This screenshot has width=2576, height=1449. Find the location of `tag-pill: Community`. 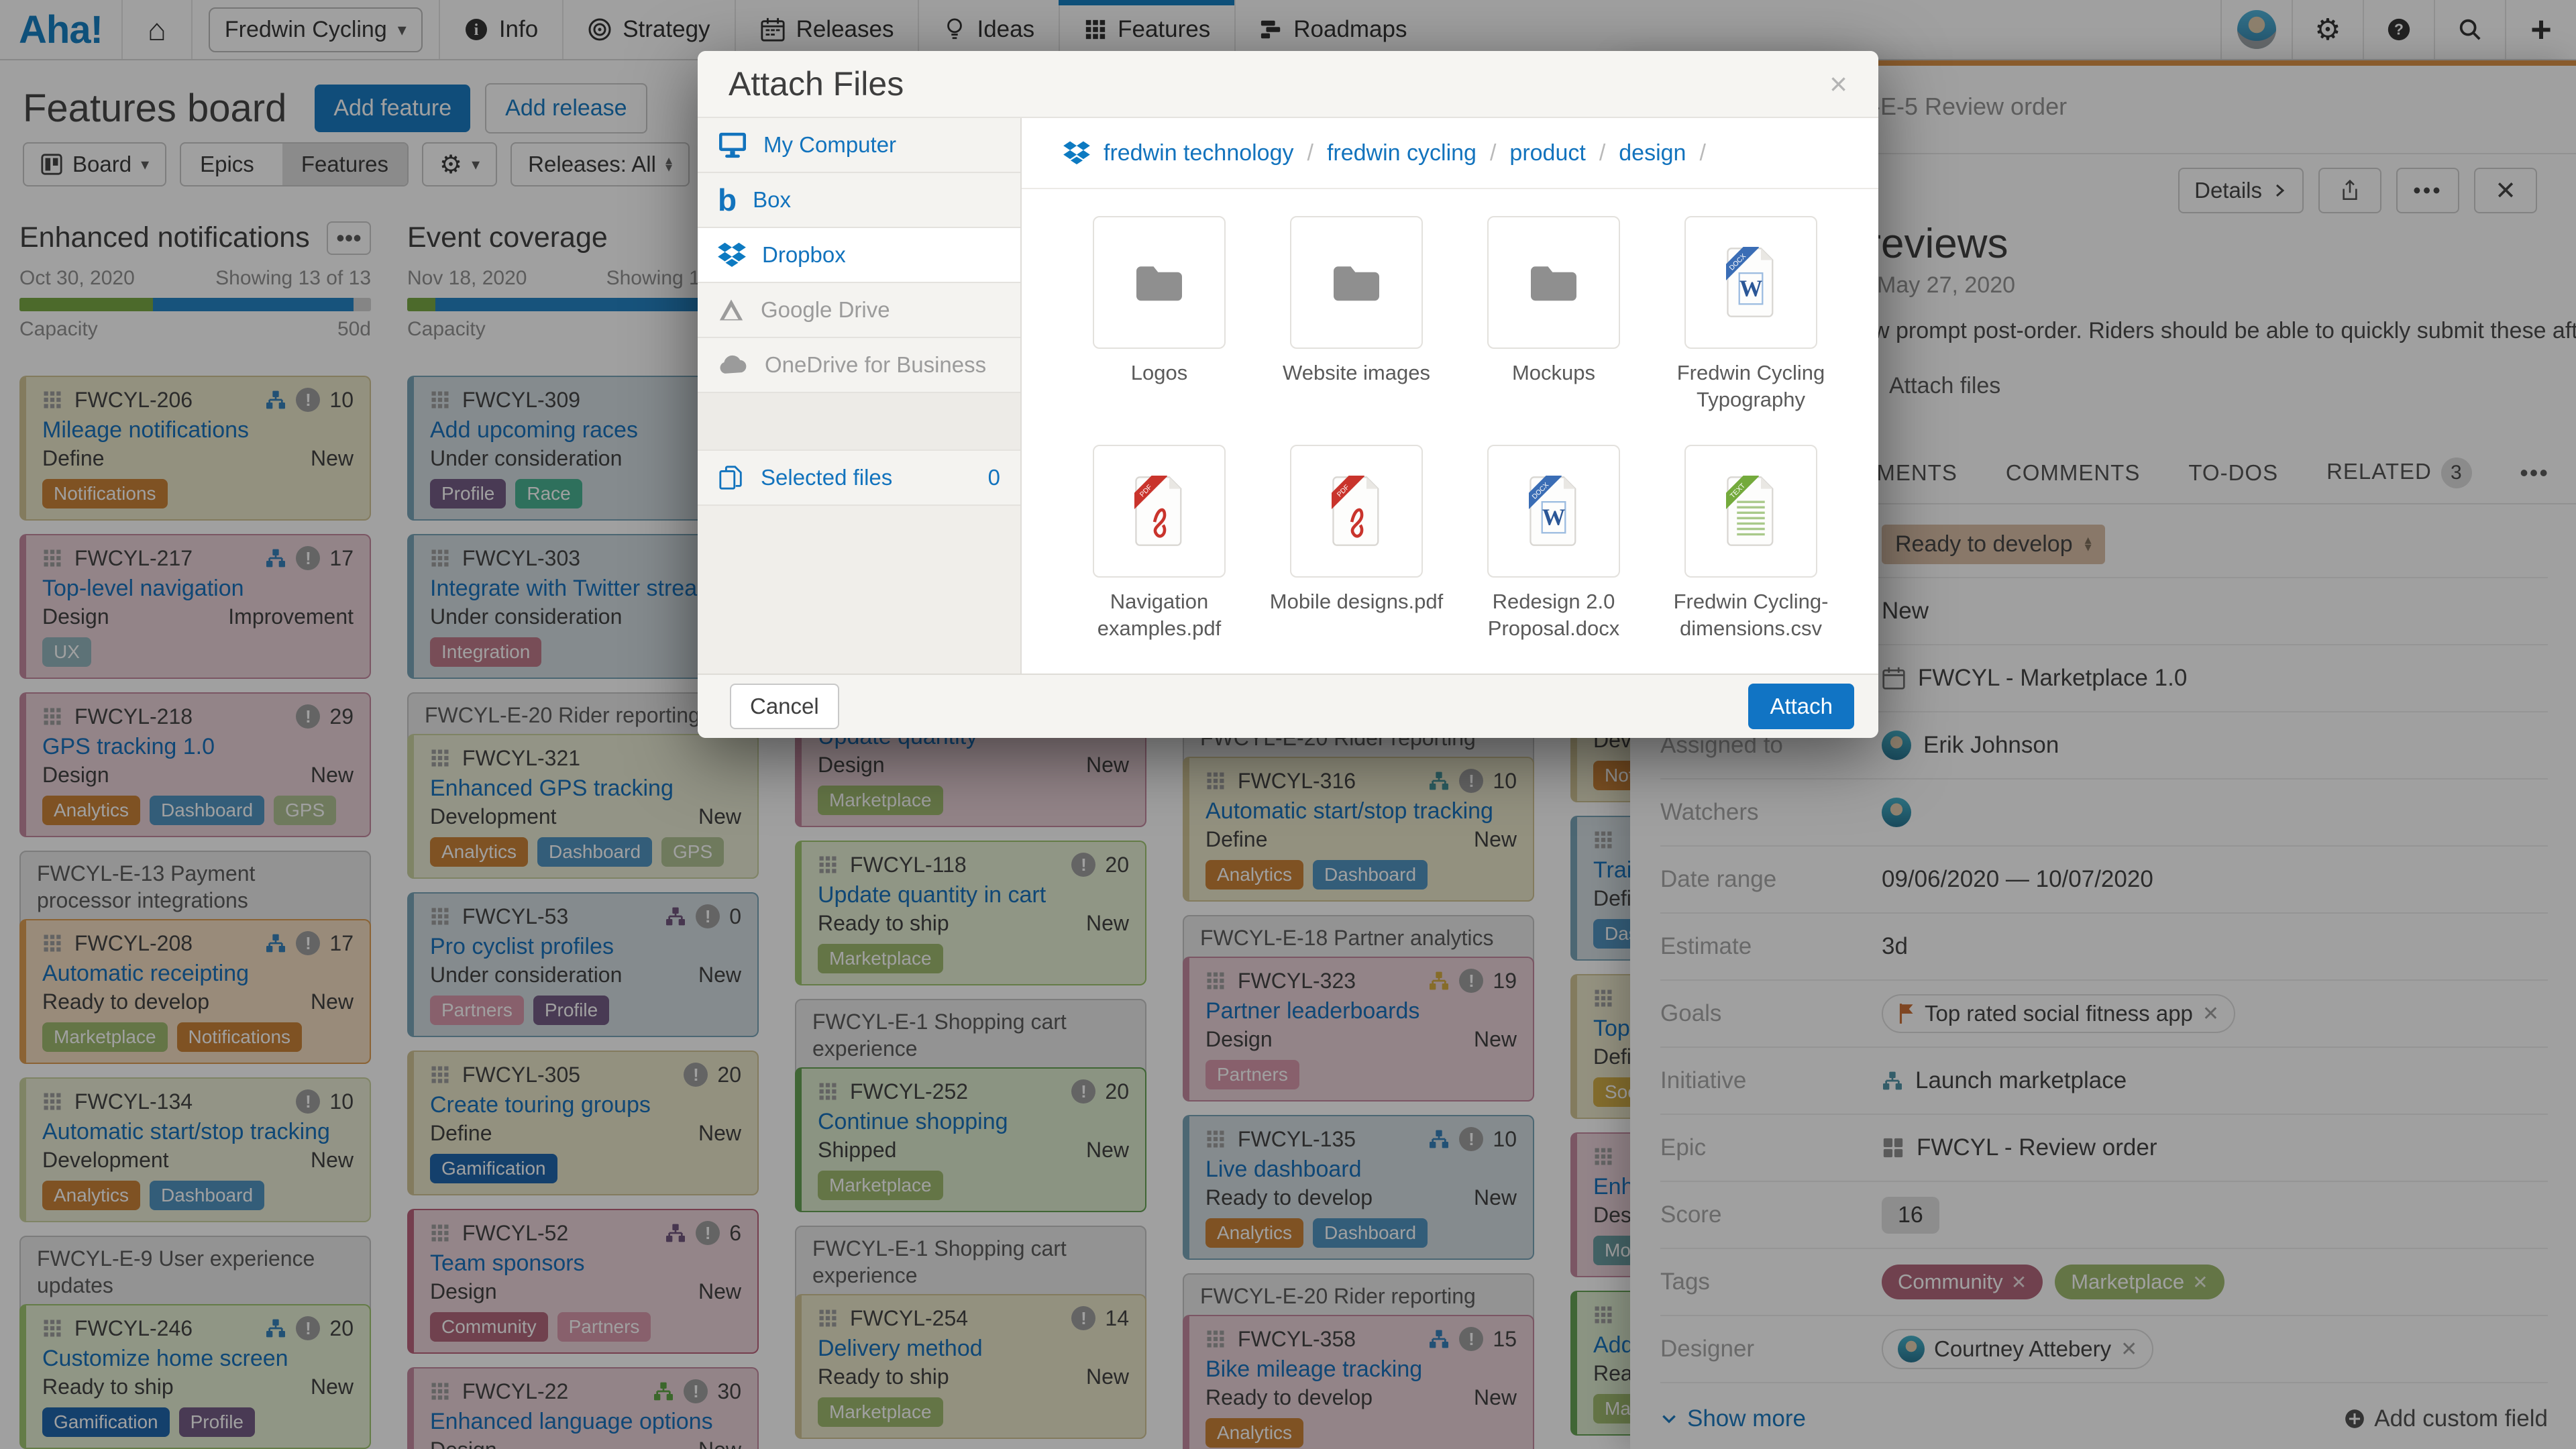

tag-pill: Community is located at coordinates (489, 1327).